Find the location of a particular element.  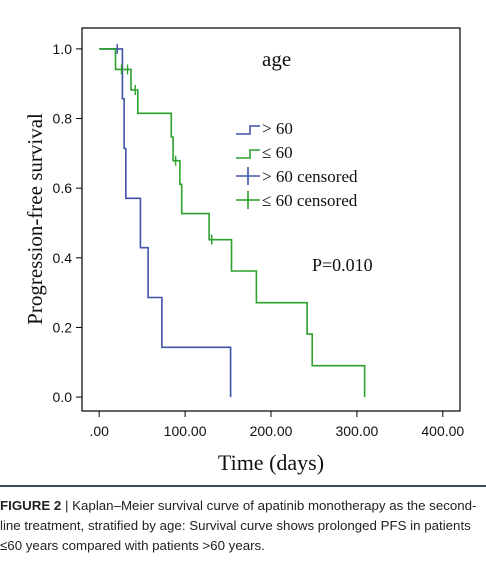

figure-label: FIGURE 2 is located at coordinates (31, 505).